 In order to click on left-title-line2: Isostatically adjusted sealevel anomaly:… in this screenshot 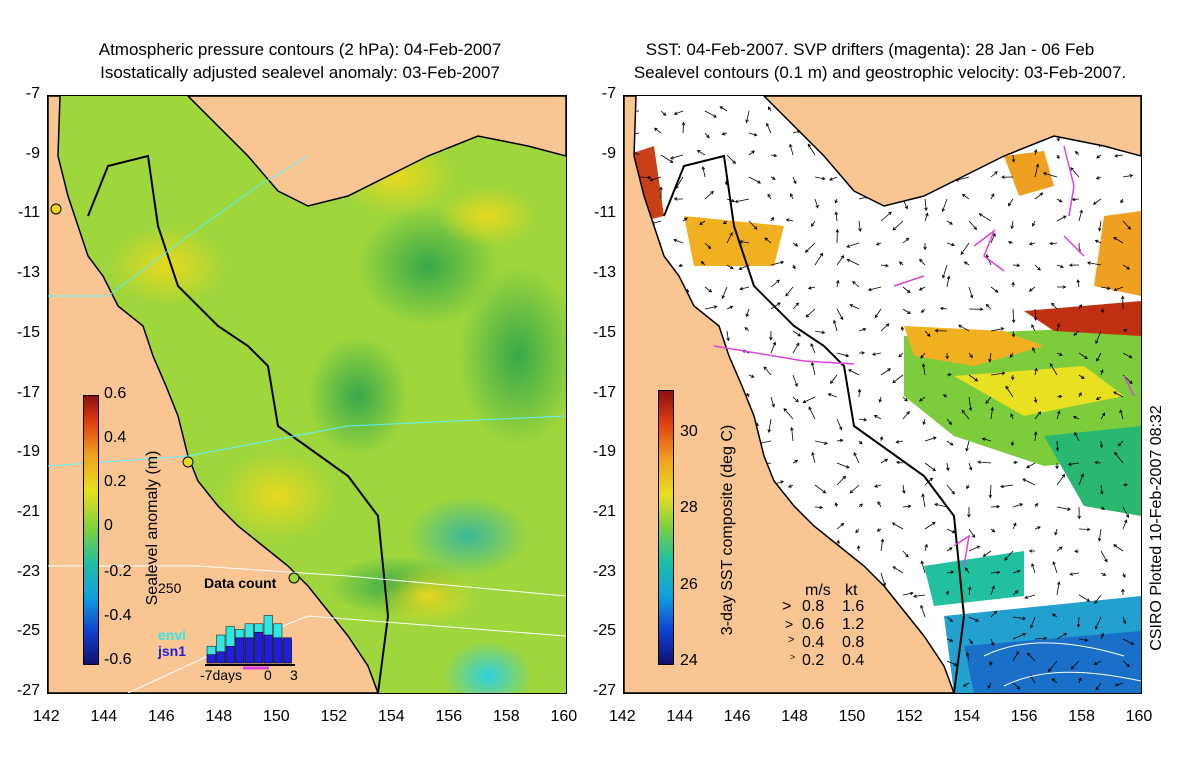, I will do `click(300, 72)`.